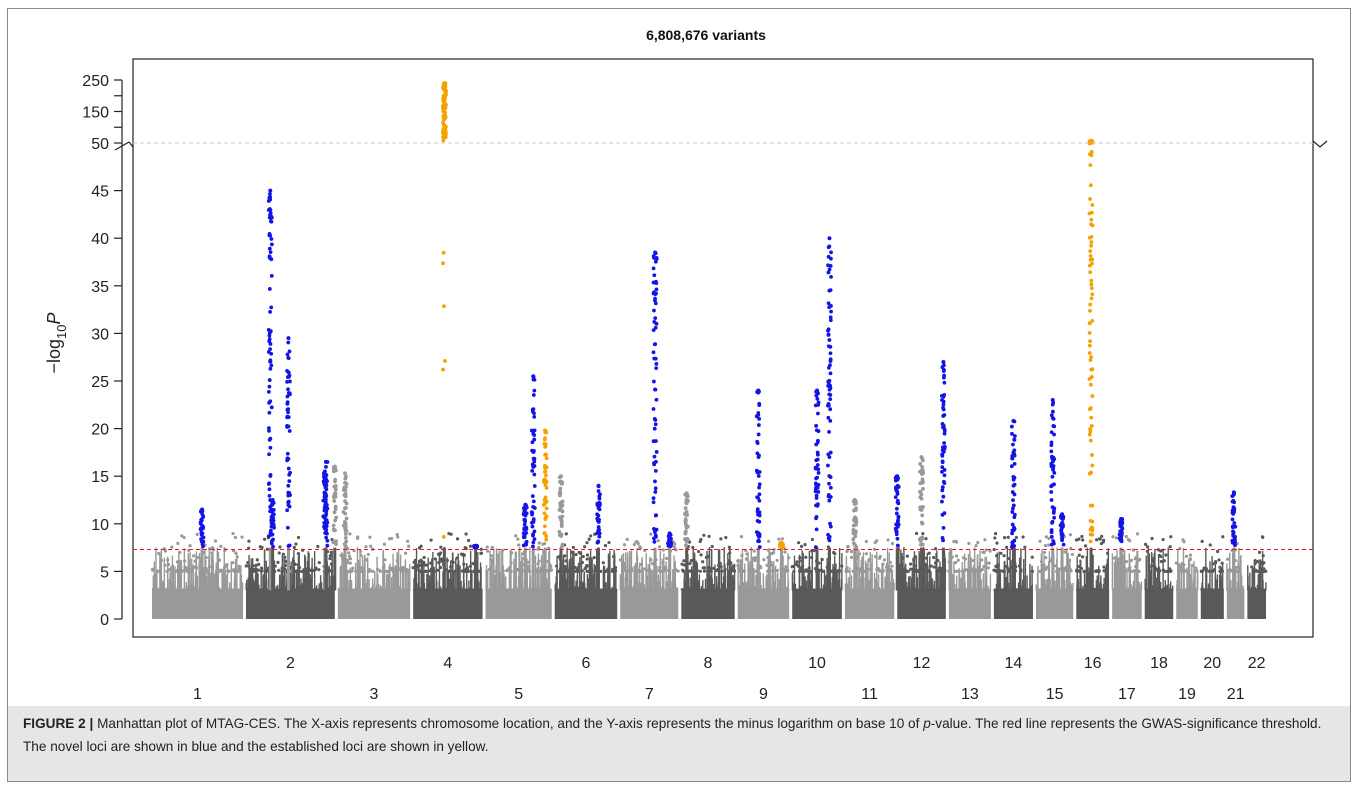 This screenshot has height=787, width=1358. What do you see at coordinates (708, 603) in the screenshot?
I see `chromosome-8-base-band` at bounding box center [708, 603].